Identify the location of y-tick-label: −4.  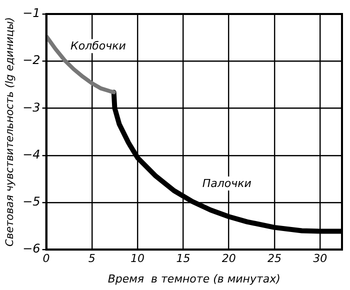
(31, 154).